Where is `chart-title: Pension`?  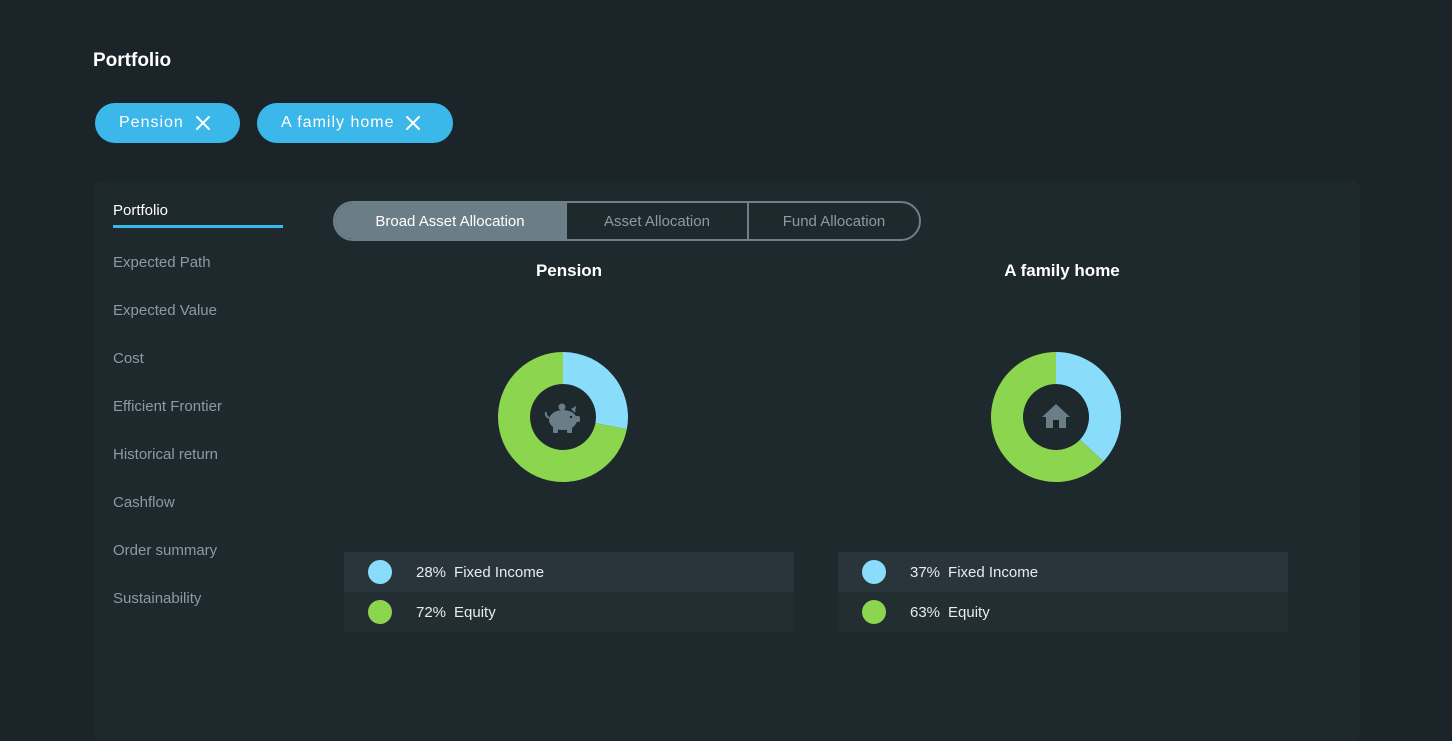 chart-title: Pension is located at coordinates (569, 270).